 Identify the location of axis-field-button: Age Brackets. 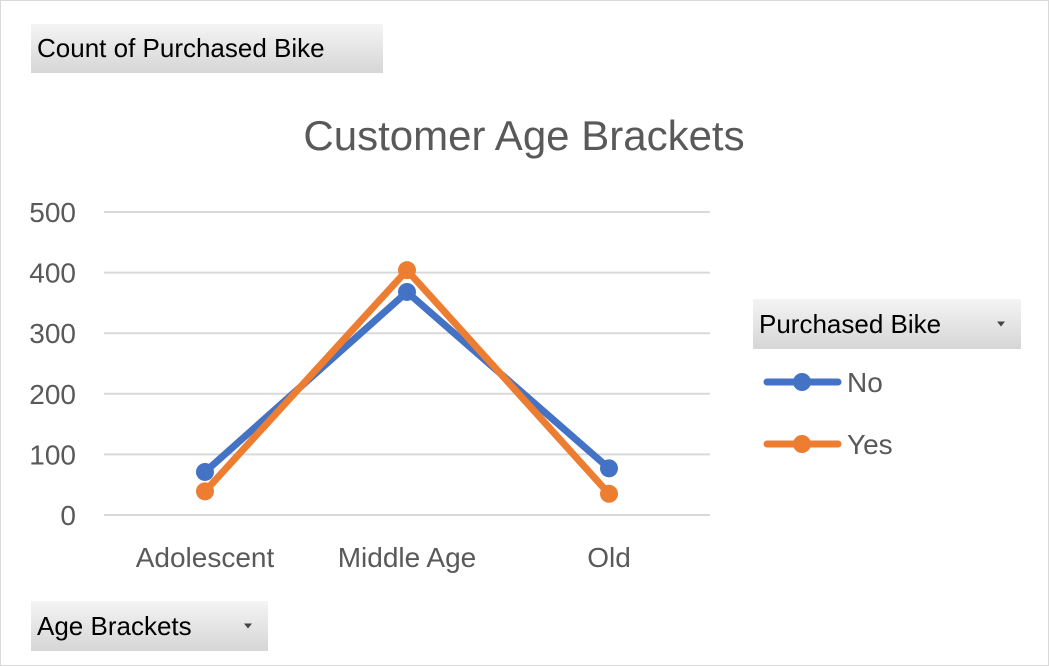
(149, 626).